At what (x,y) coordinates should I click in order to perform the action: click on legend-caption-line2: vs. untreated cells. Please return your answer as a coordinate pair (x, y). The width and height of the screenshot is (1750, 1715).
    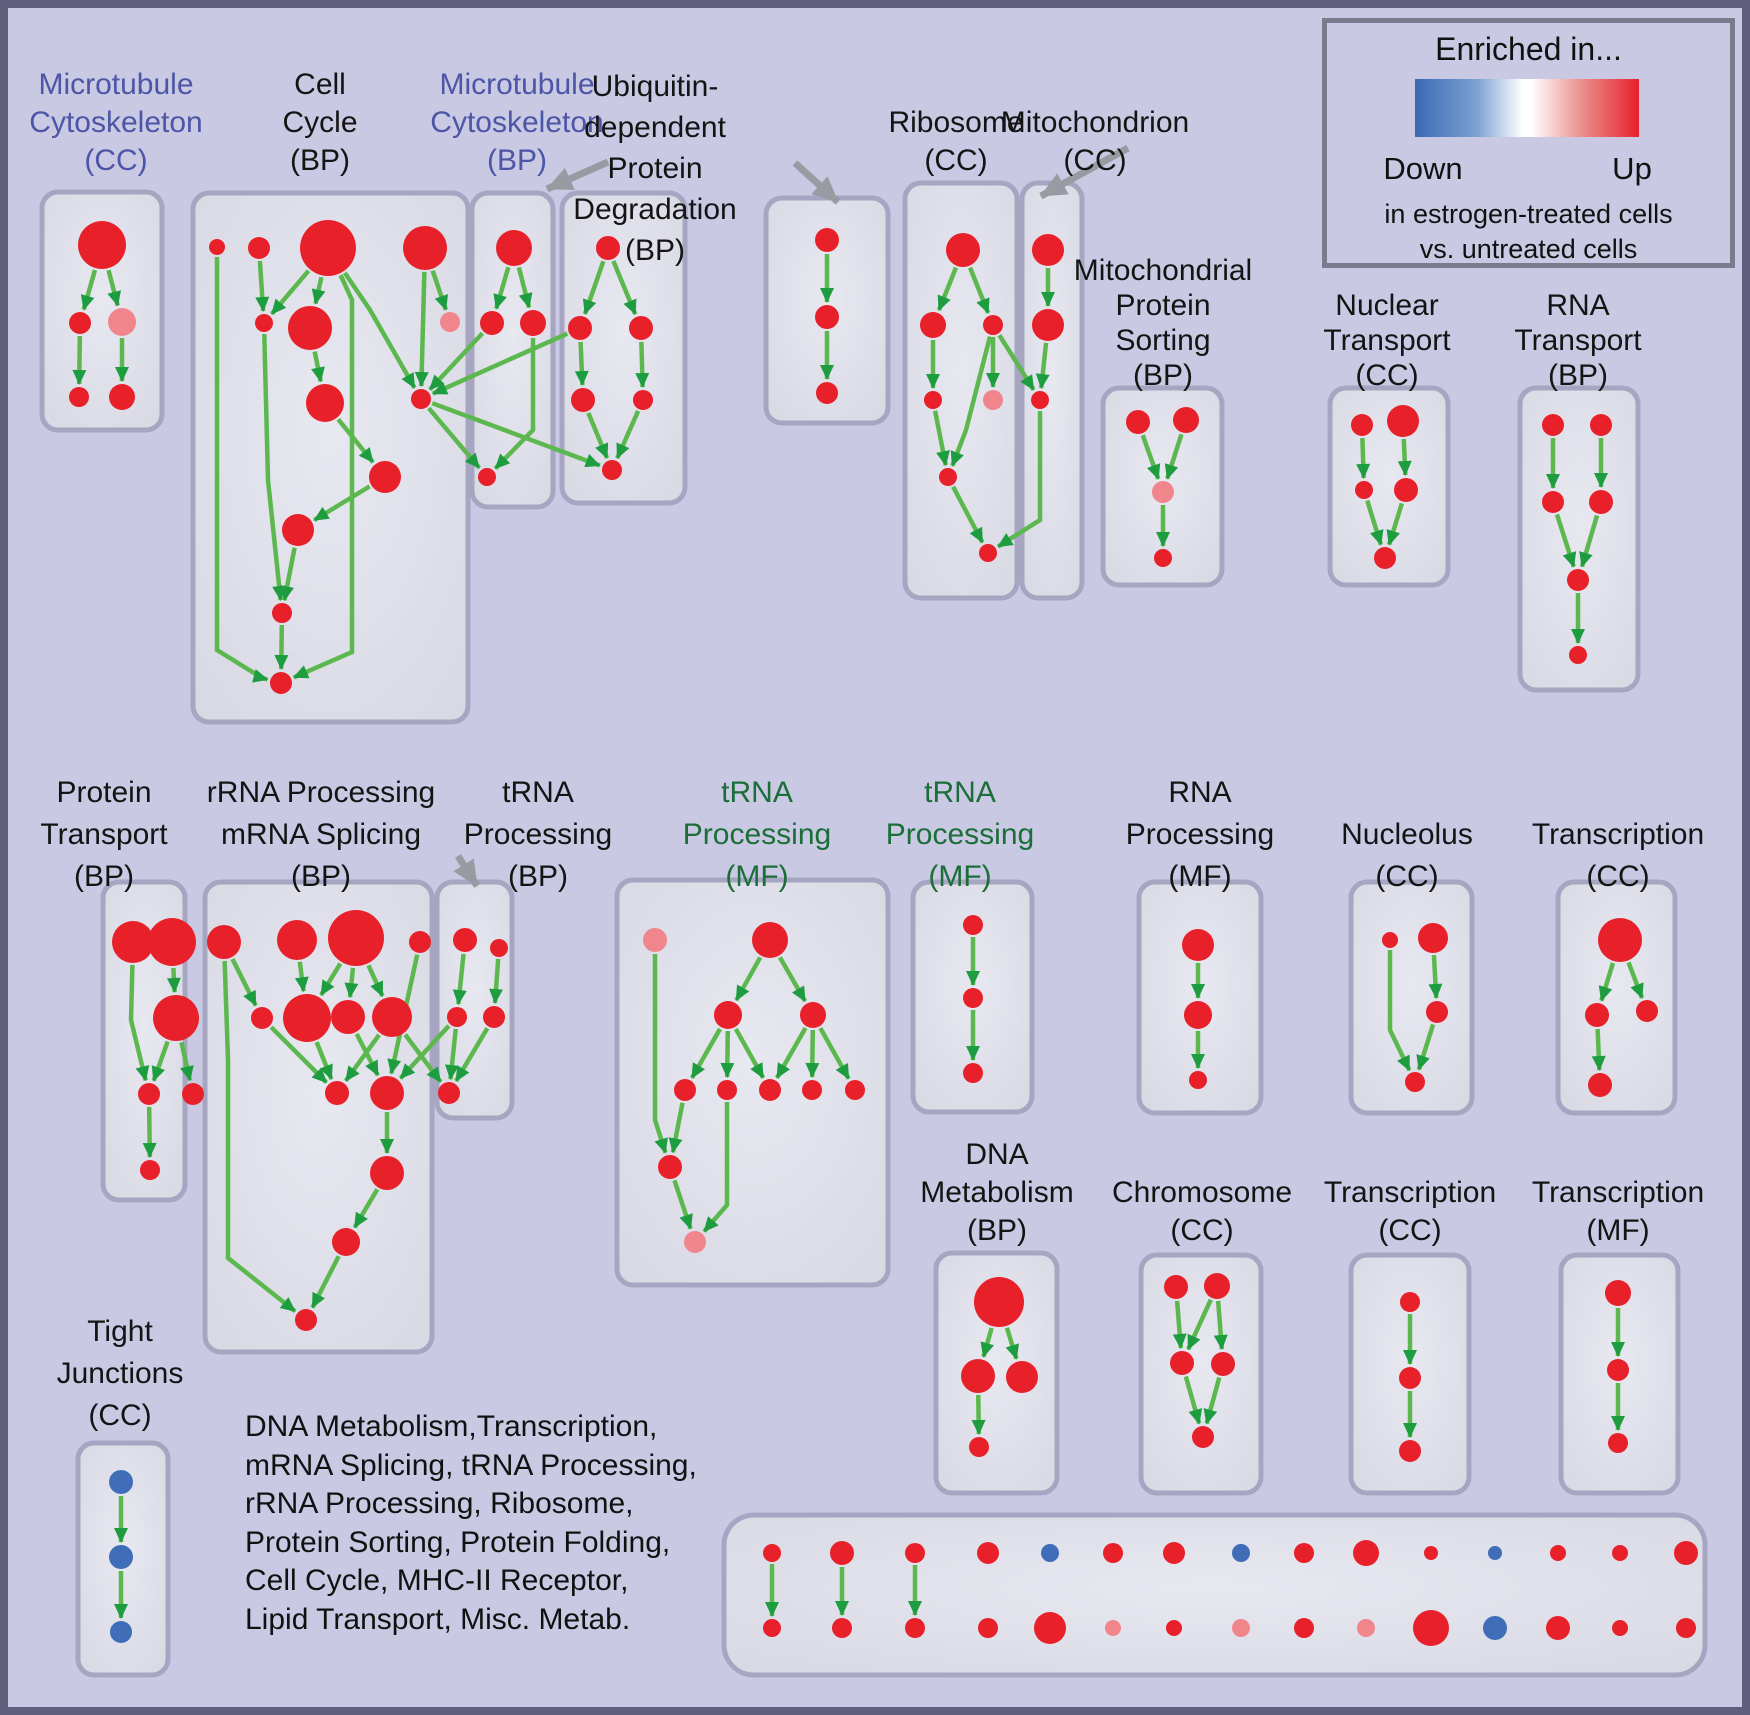
    Looking at the image, I should click on (1528, 249).